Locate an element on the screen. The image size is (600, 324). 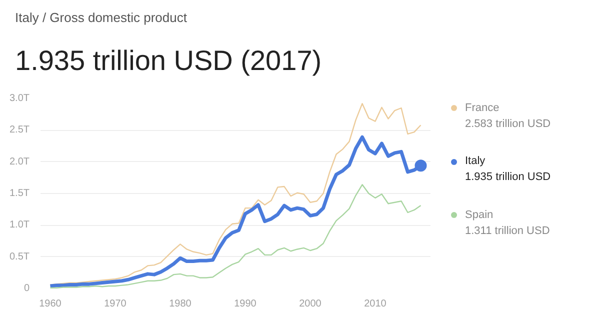
legend-label: Italy is located at coordinates (475, 161).